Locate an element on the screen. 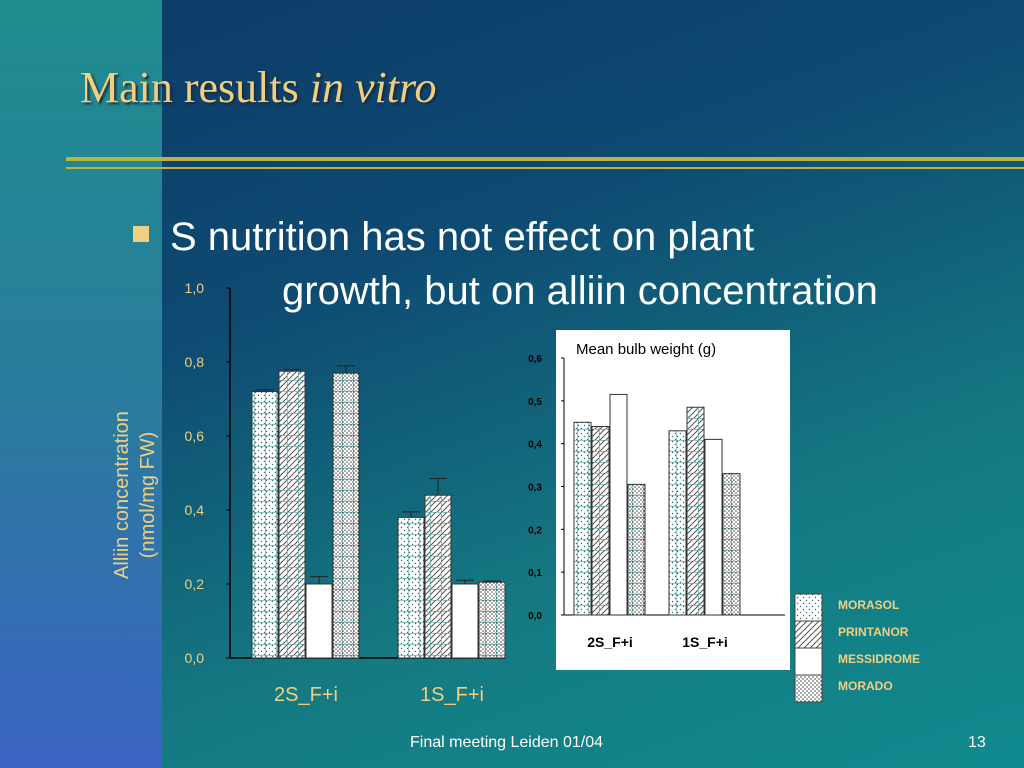  bullet-square-icon is located at coordinates (141, 234).